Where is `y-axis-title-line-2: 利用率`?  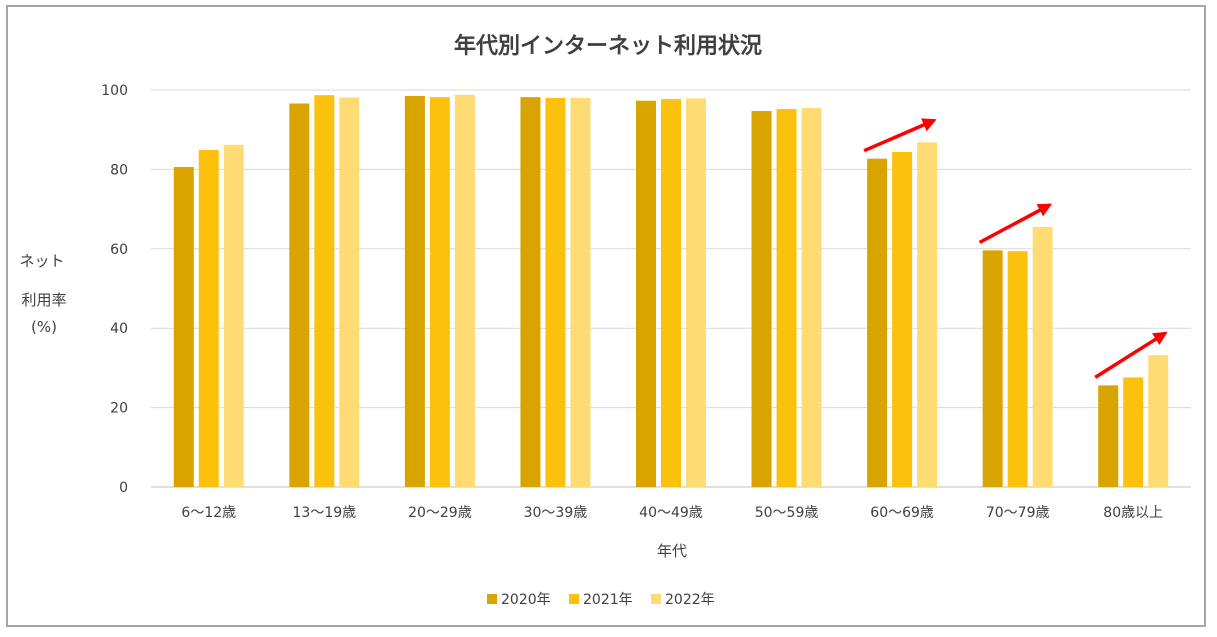 y-axis-title-line-2: 利用率 is located at coordinates (43, 300).